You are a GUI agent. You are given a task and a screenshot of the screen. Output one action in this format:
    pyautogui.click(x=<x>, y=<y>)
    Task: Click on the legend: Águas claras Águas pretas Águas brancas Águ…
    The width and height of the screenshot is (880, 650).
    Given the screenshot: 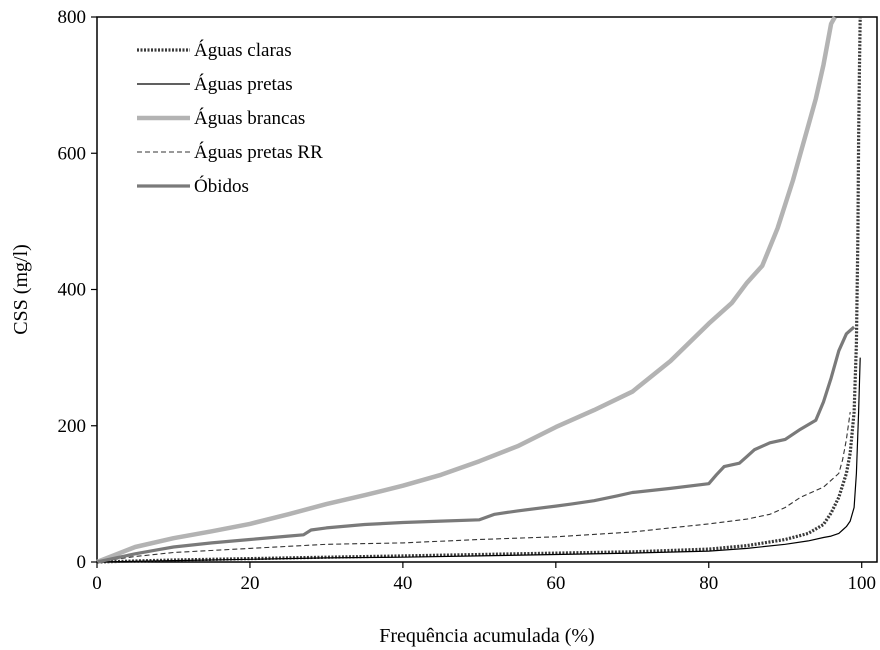 What is the action you would take?
    pyautogui.click(x=230, y=118)
    